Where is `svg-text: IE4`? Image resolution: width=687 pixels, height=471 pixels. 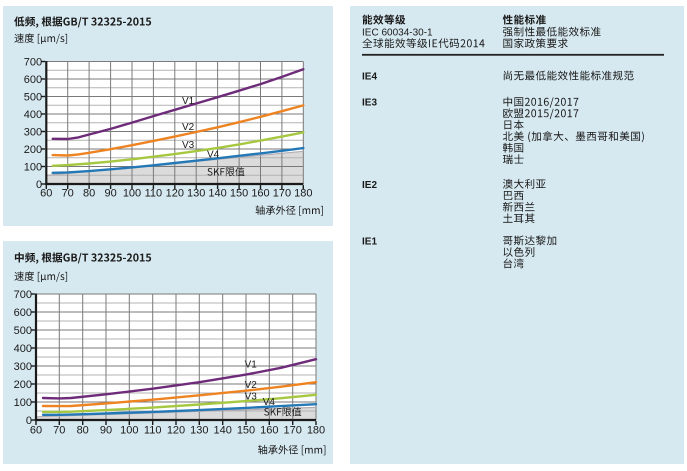 svg-text: IE4 is located at coordinates (369, 77).